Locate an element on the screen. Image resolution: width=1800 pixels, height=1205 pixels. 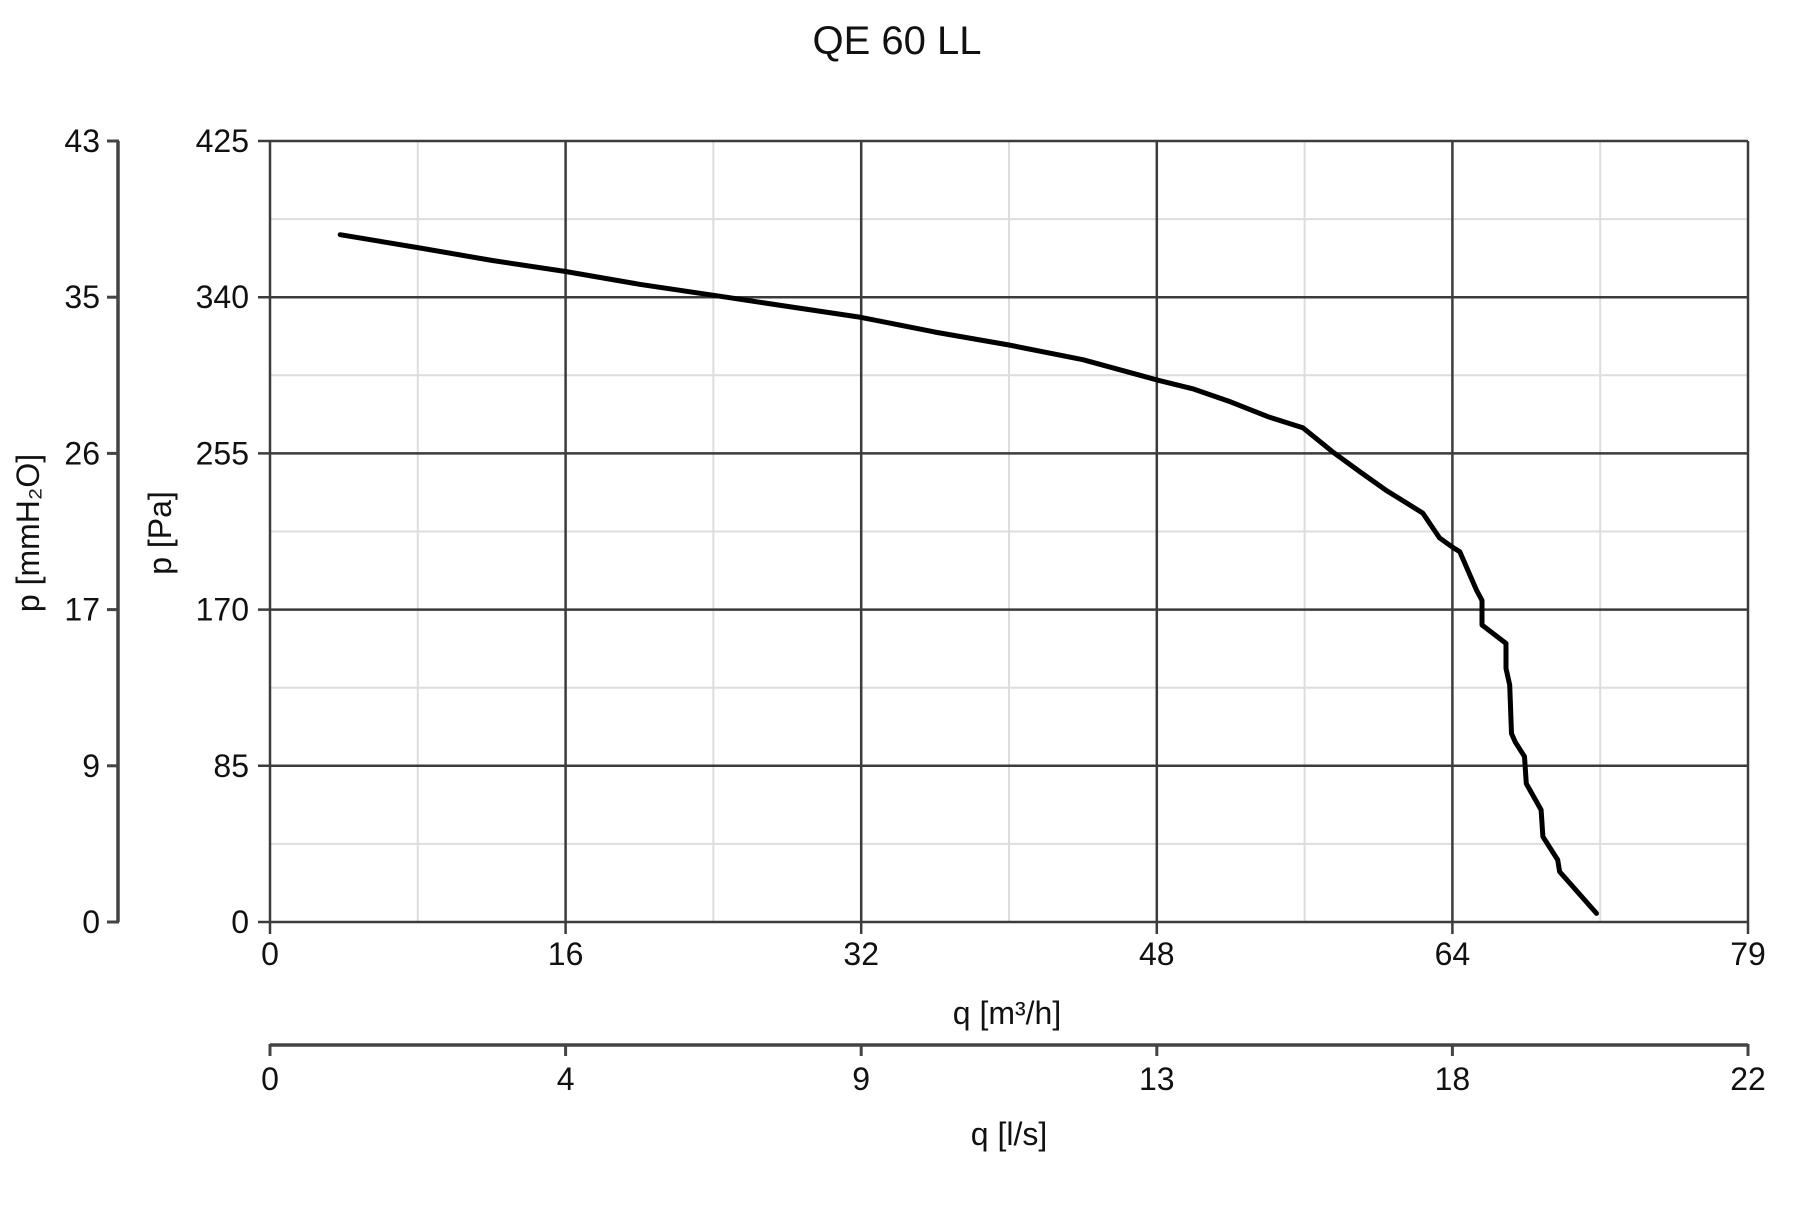
y-axis-label-pa: p [Pa] is located at coordinates (160, 533).